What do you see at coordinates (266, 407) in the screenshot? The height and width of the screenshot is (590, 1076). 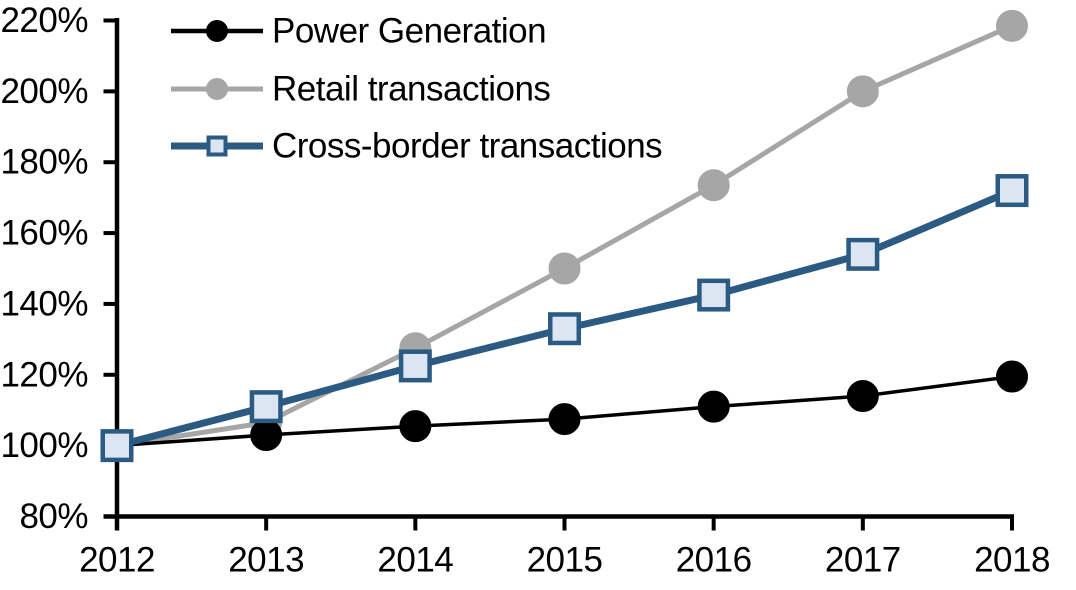 I see `marker-cross-border-transactions-2013` at bounding box center [266, 407].